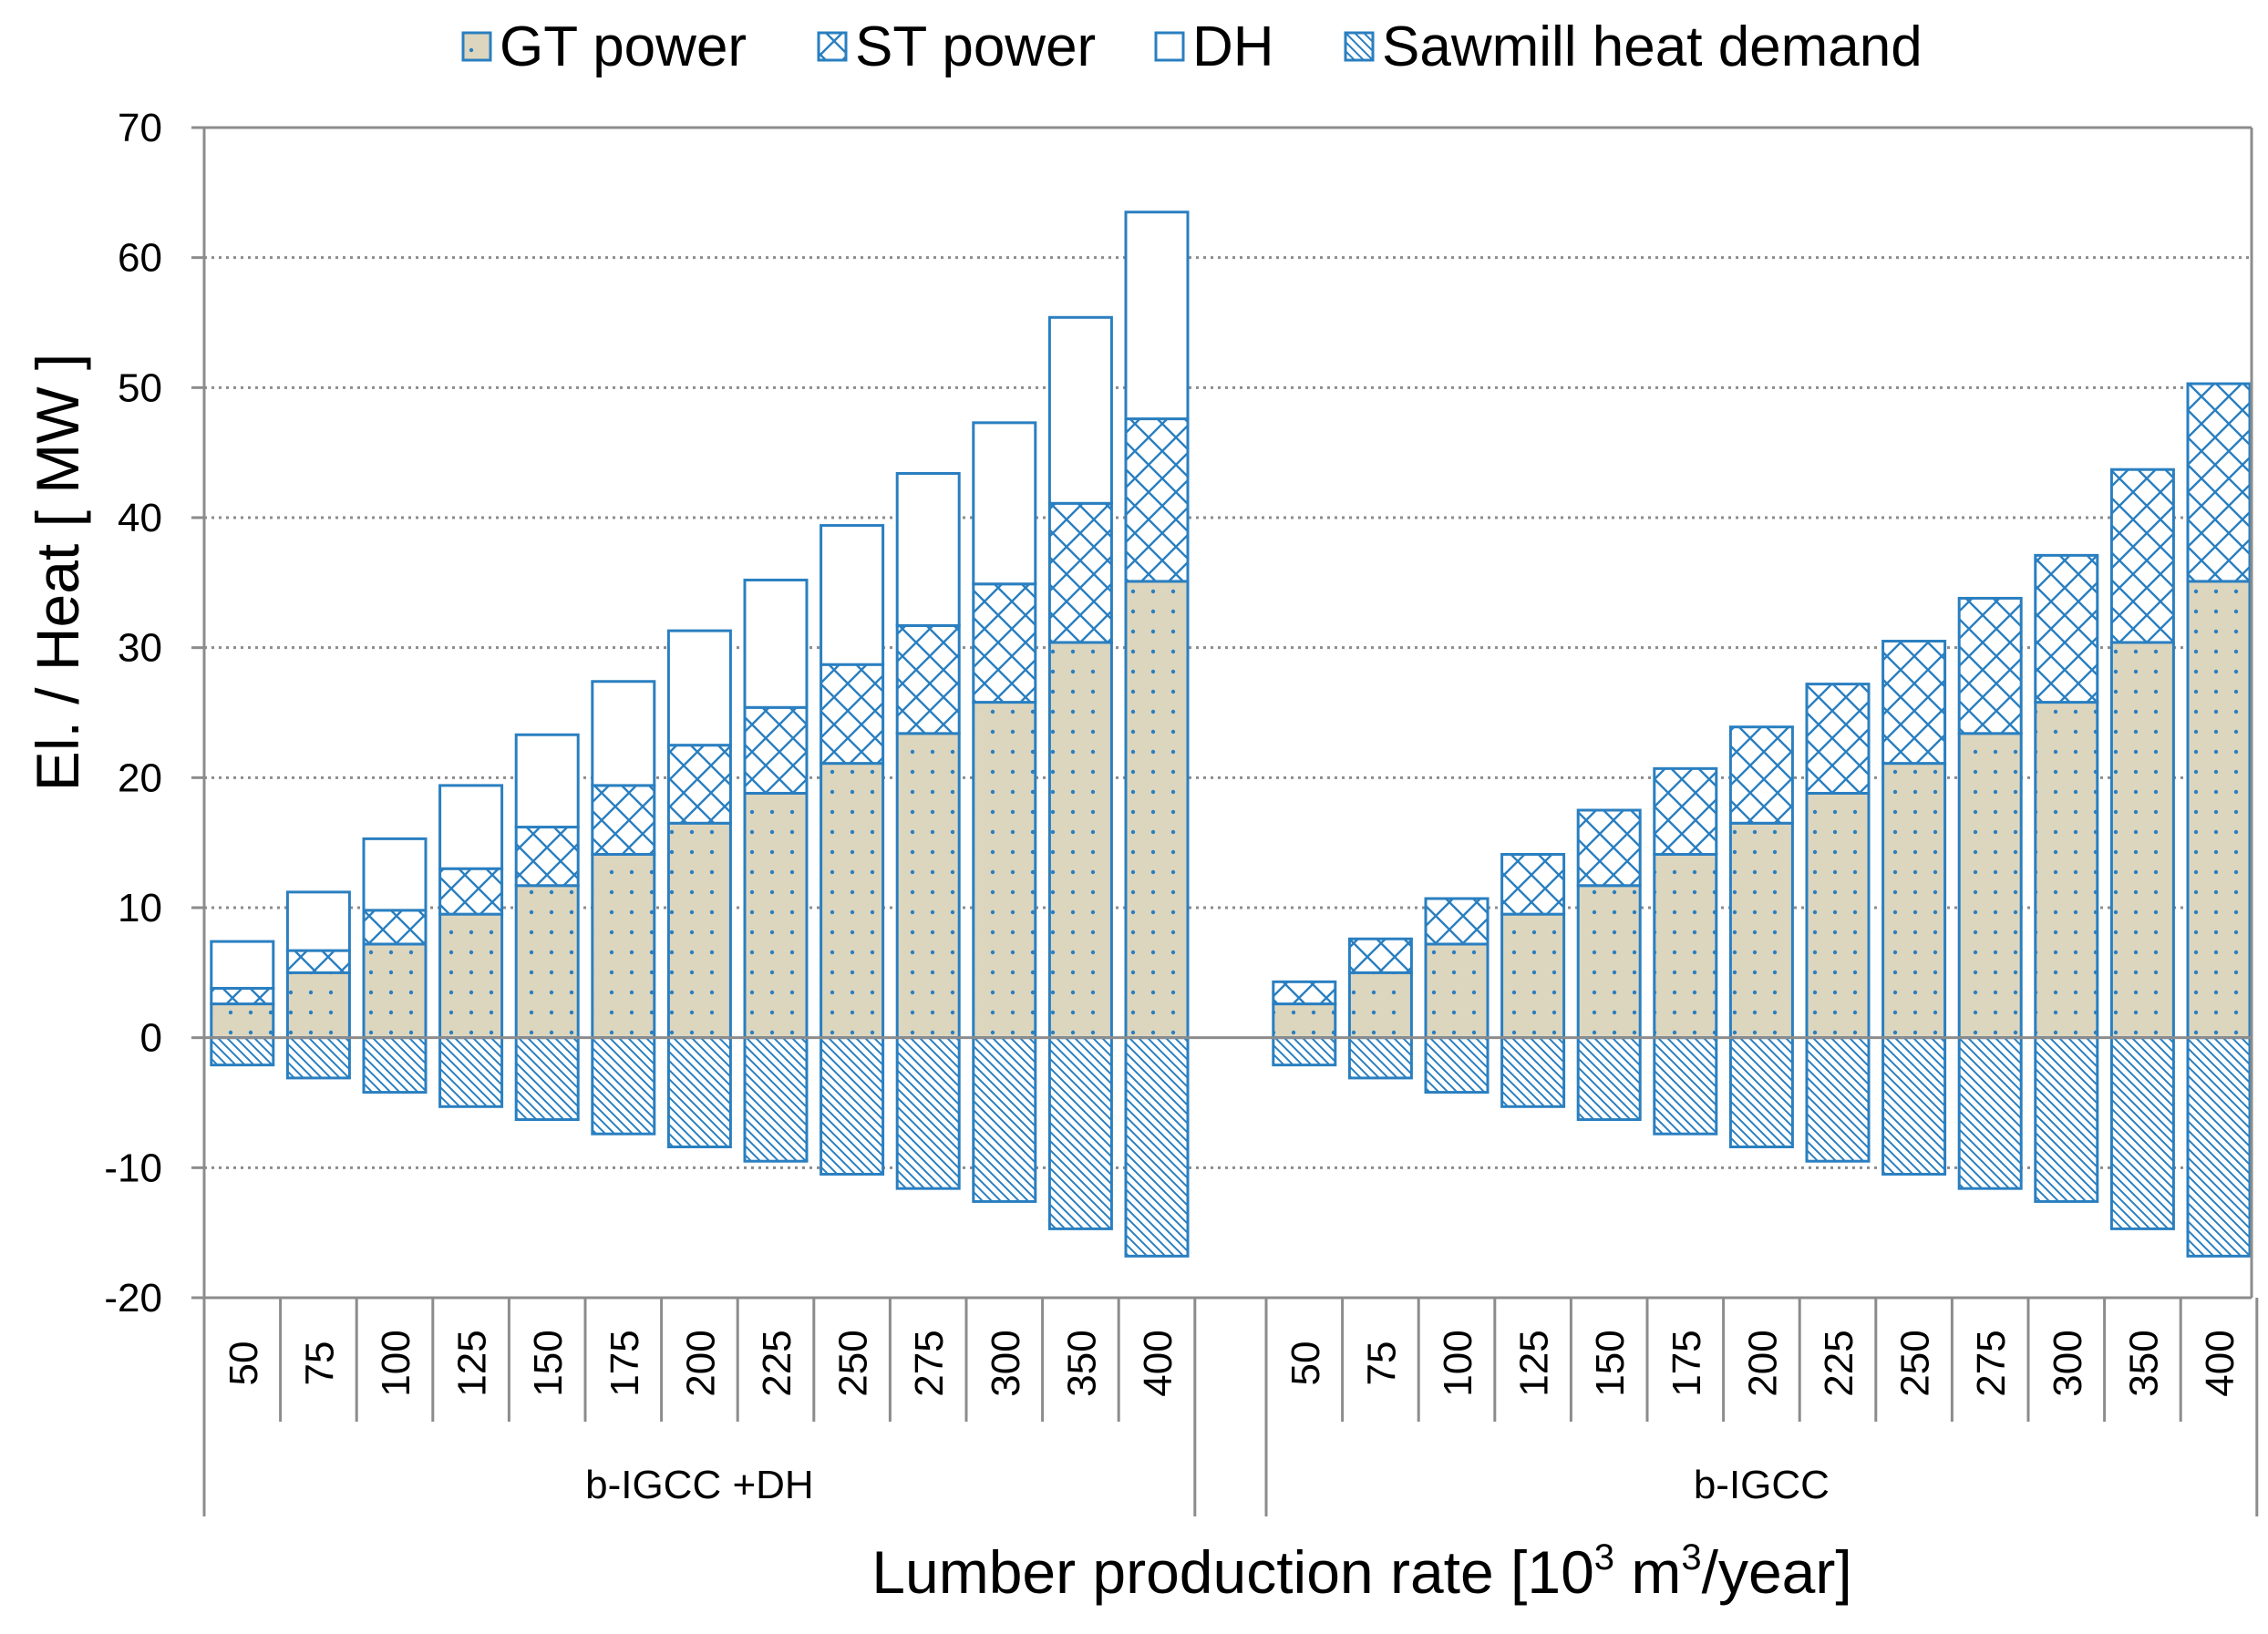 The image size is (2268, 1634). Describe the element at coordinates (133, 1298) in the screenshot. I see `y-tick-label: -20` at that location.